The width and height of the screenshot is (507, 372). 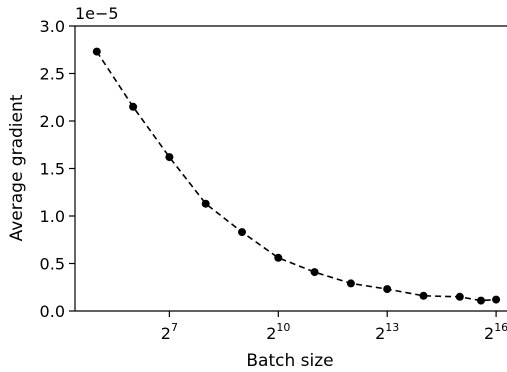 What do you see at coordinates (278, 332) in the screenshot?
I see `x-tick-label: 210` at bounding box center [278, 332].